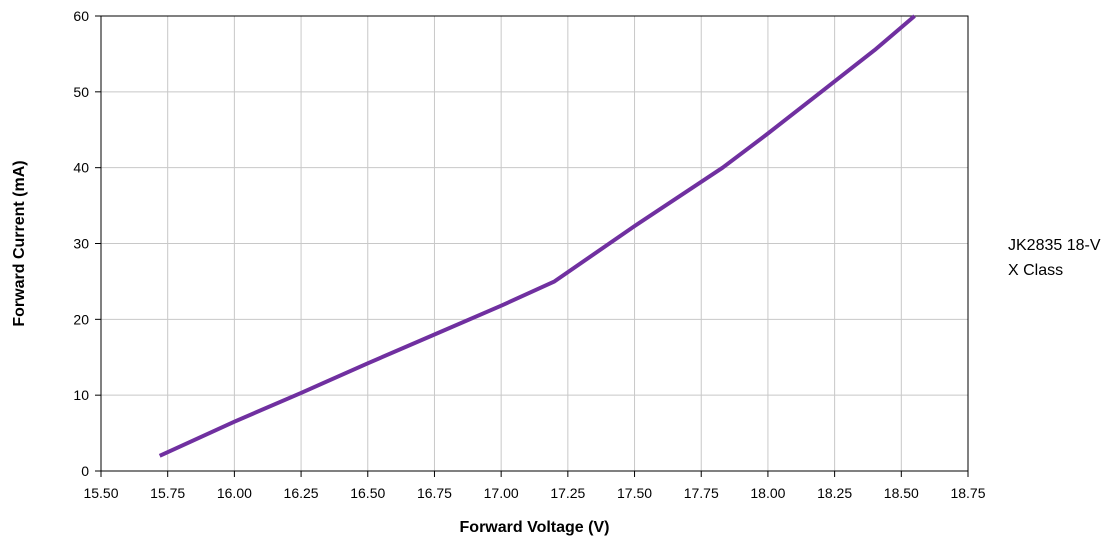 The width and height of the screenshot is (1117, 540). What do you see at coordinates (81, 16) in the screenshot?
I see `y-tick-label: 60` at bounding box center [81, 16].